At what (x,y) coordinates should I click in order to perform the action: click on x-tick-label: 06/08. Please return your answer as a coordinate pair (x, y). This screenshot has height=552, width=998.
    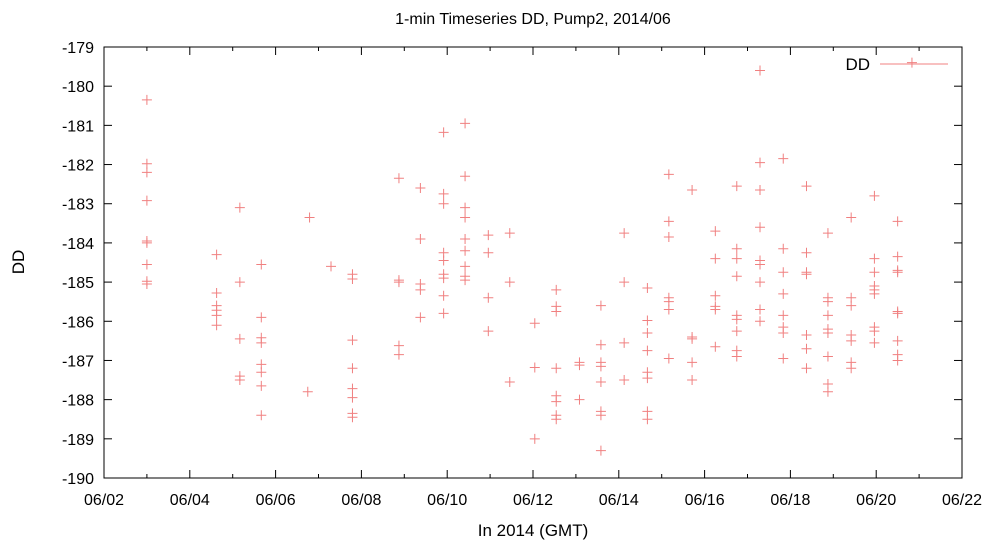
    Looking at the image, I should click on (361, 500).